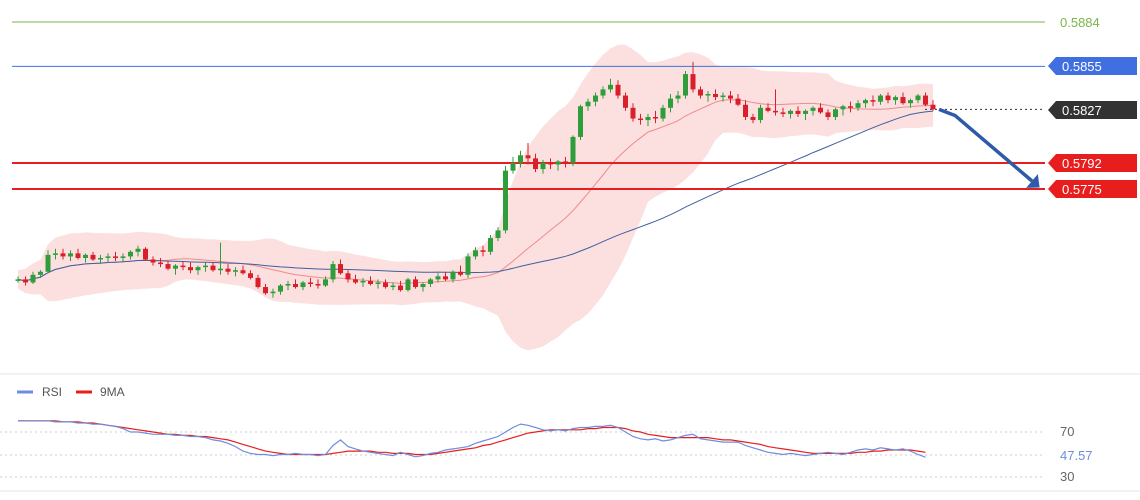  I want to click on rsi-lines, so click(472, 439).